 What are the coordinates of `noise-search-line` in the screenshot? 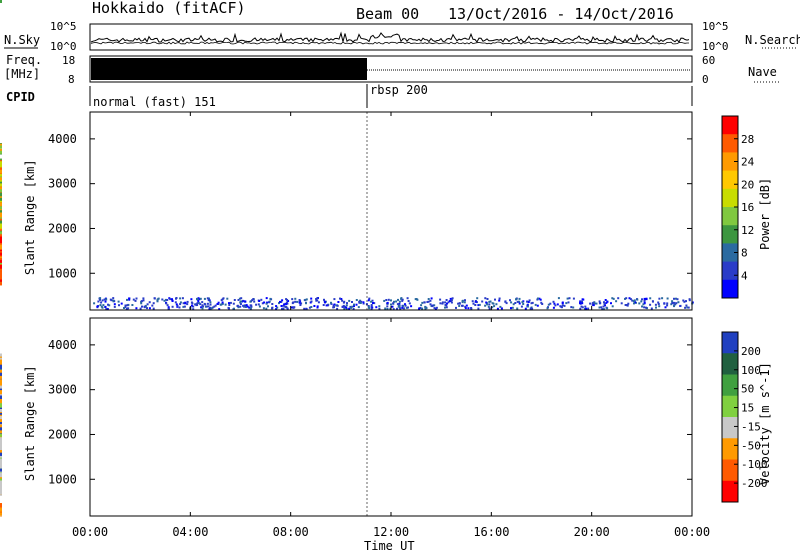 It's located at (390, 43).